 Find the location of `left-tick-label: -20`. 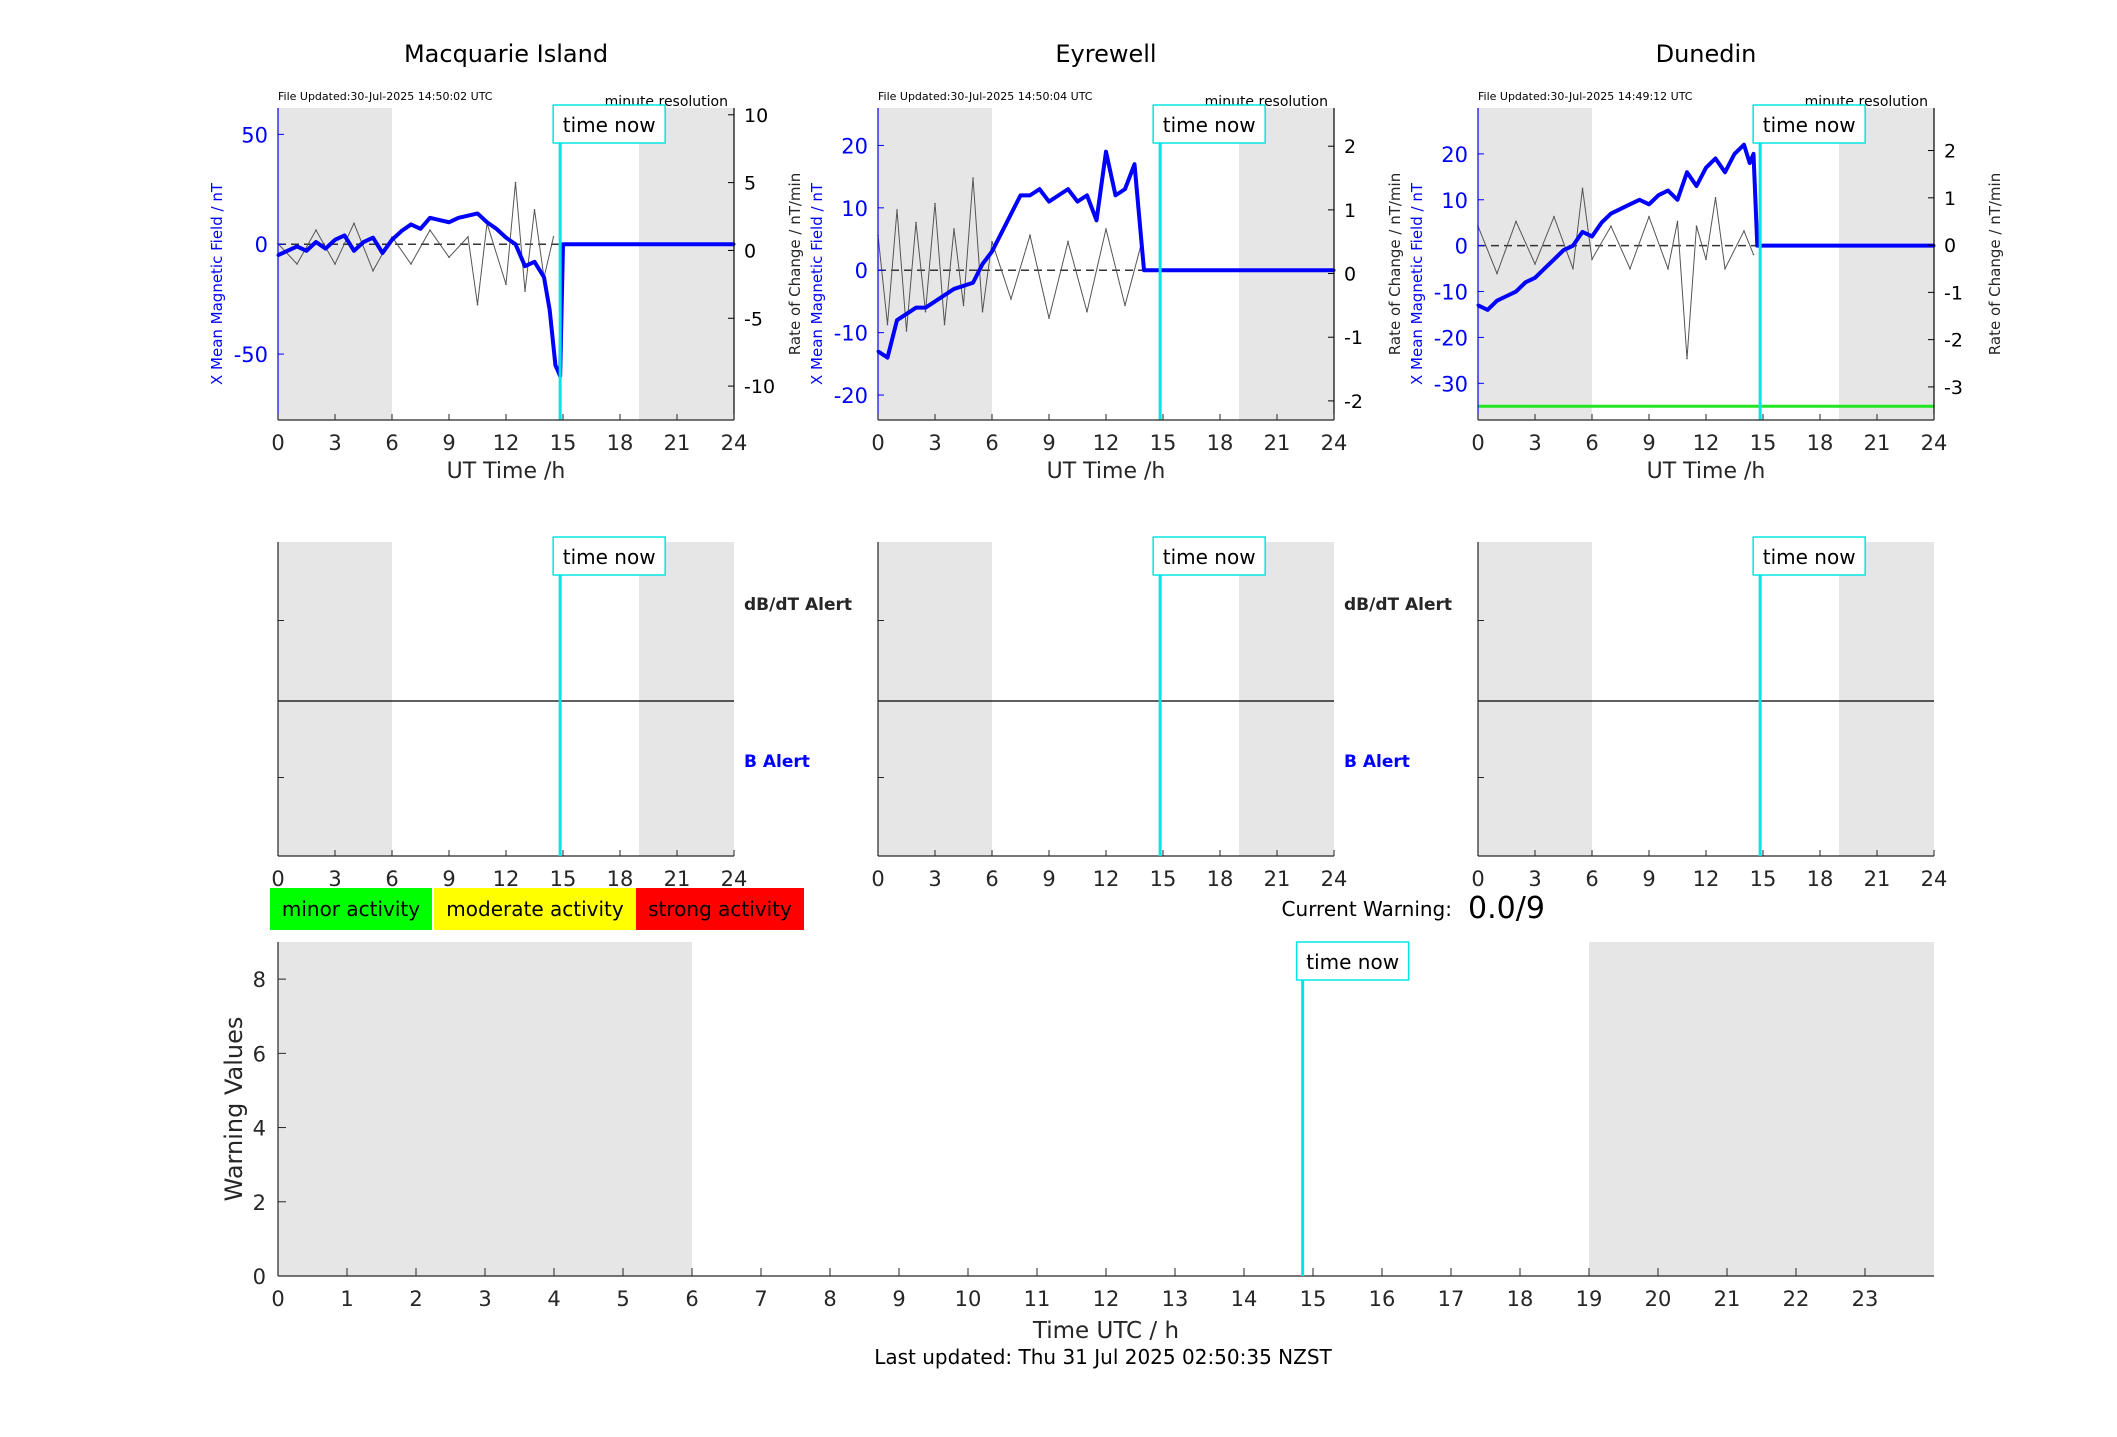

left-tick-label: -20 is located at coordinates (851, 396).